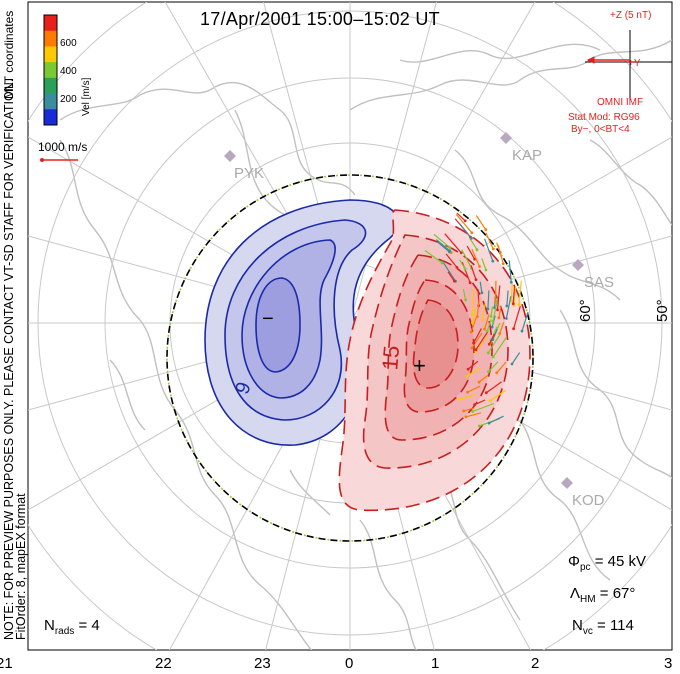  I want to click on cross-polar-potential: Φpc = 45 kV, so click(607, 563).